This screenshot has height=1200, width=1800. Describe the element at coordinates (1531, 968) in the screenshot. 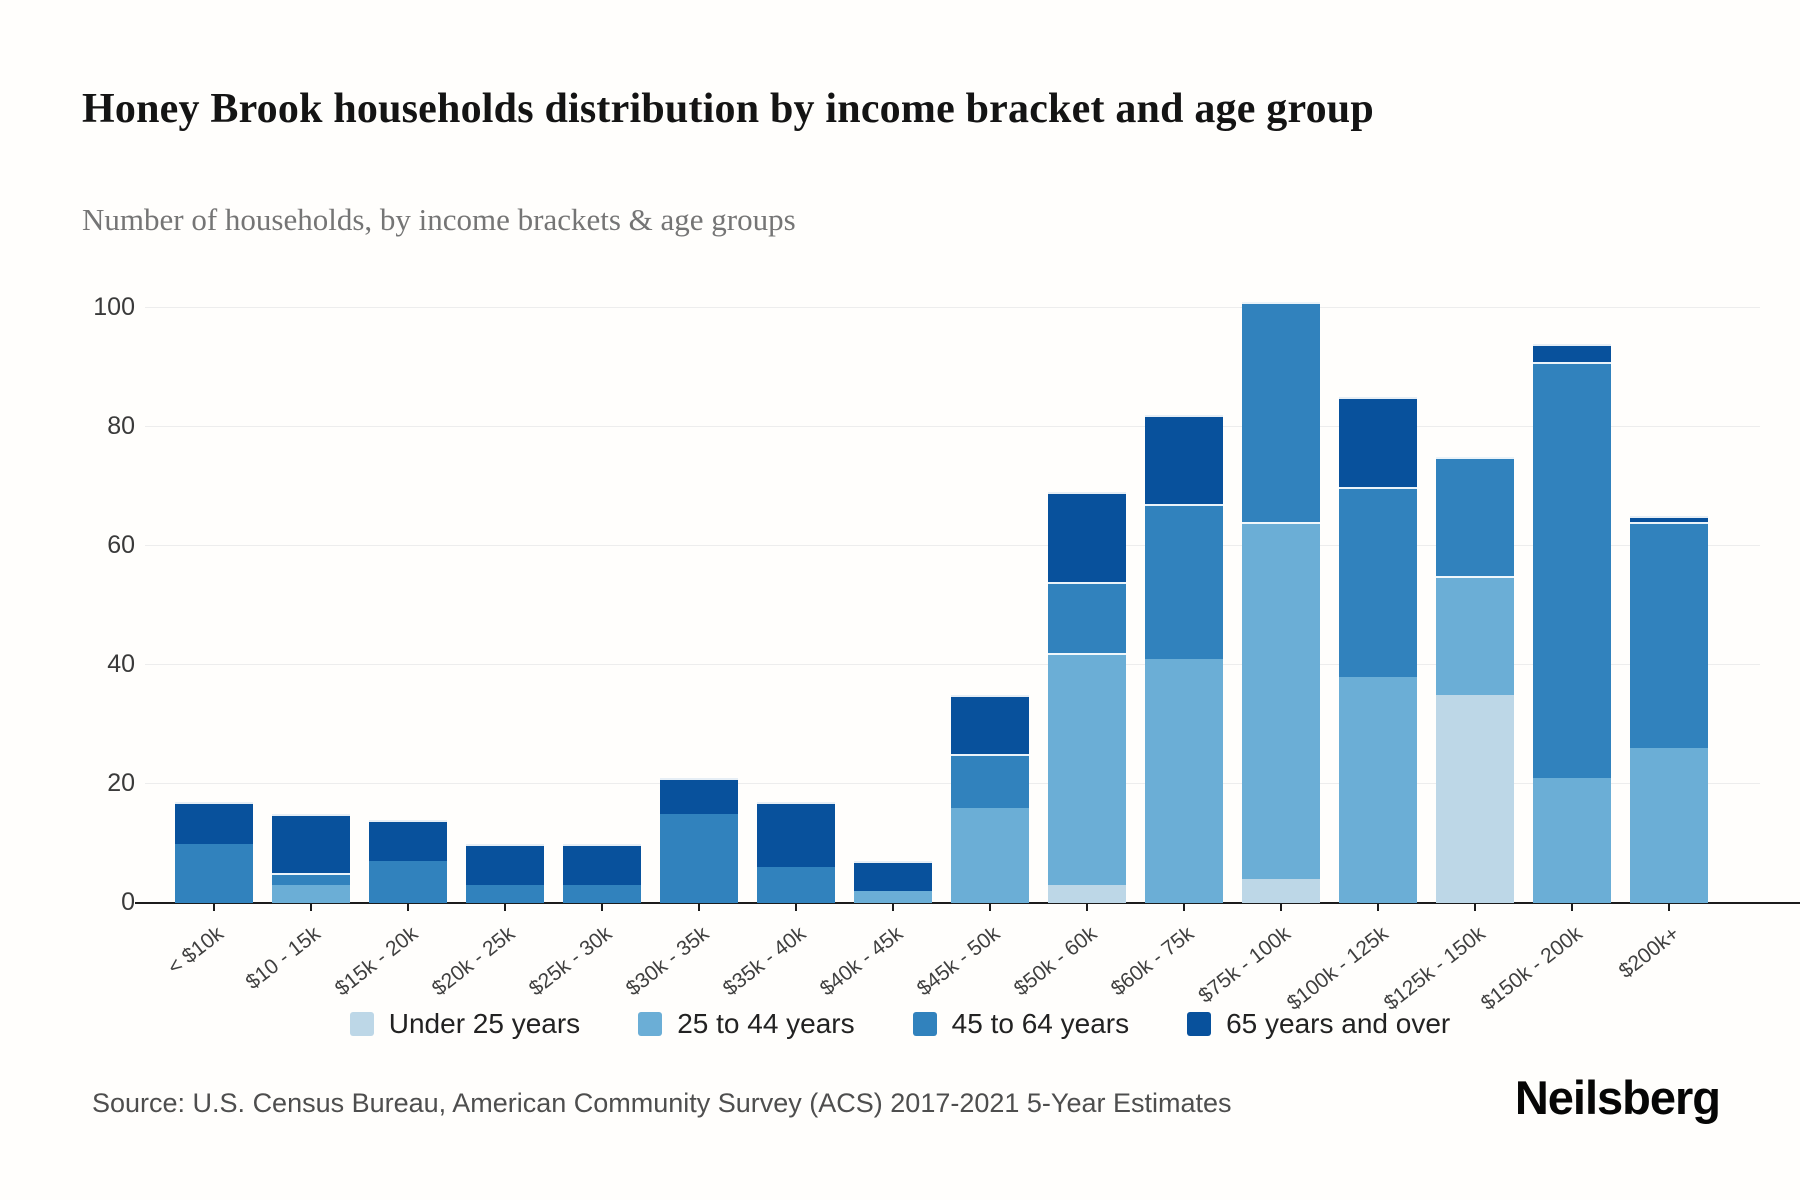

I see `x-tick-label: $150k - 200k` at that location.